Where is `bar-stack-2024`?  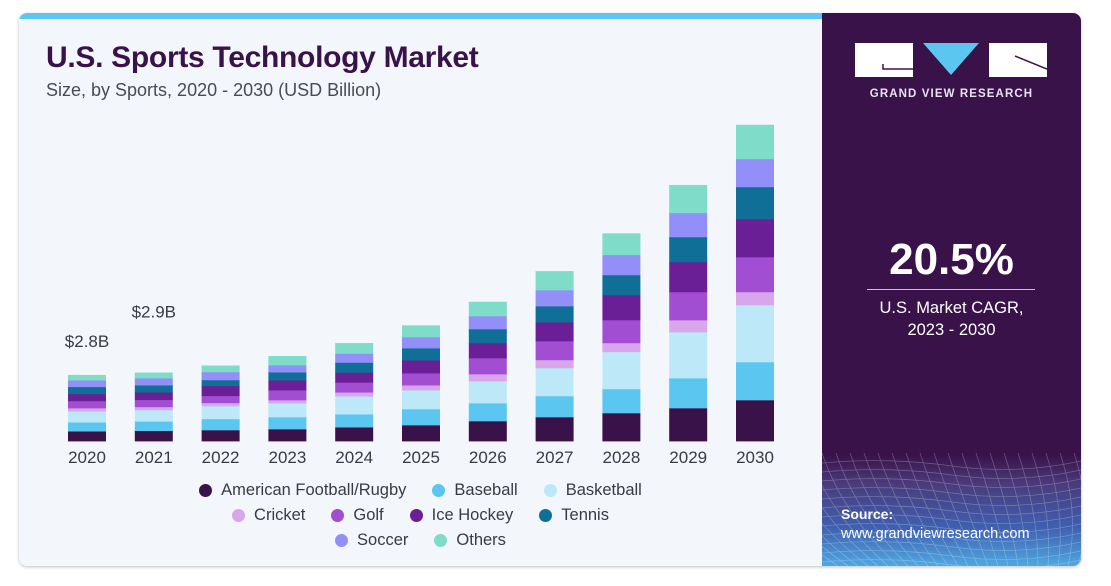 bar-stack-2024 is located at coordinates (354, 392).